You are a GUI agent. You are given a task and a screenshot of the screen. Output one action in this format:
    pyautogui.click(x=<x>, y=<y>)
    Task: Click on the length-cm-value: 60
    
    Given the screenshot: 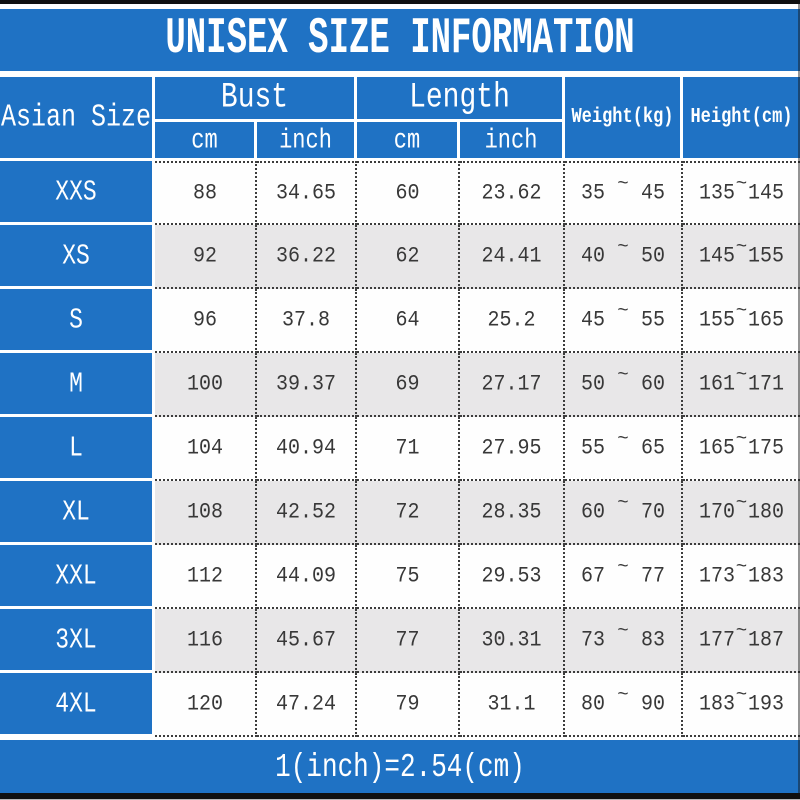 What is the action you would take?
    pyautogui.click(x=407, y=193)
    